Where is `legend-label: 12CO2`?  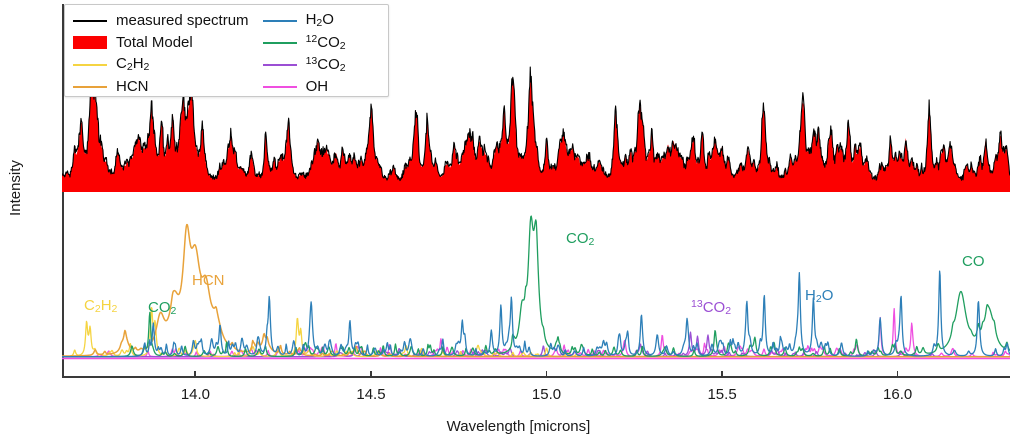
legend-label: 12CO2 is located at coordinates (325, 42).